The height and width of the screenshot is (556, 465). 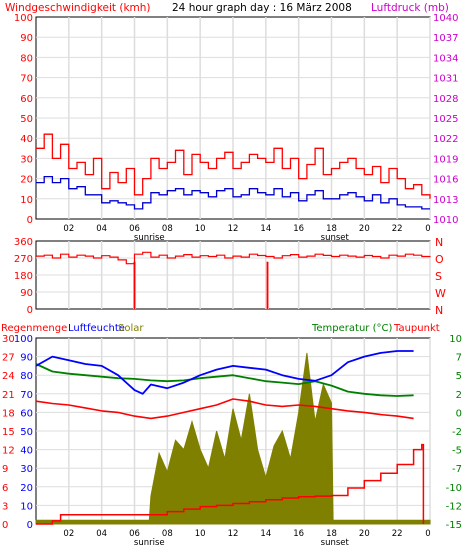 What do you see at coordinates (454, 488) in the screenshot?
I see `temperature-y-tick-label: -10` at bounding box center [454, 488].